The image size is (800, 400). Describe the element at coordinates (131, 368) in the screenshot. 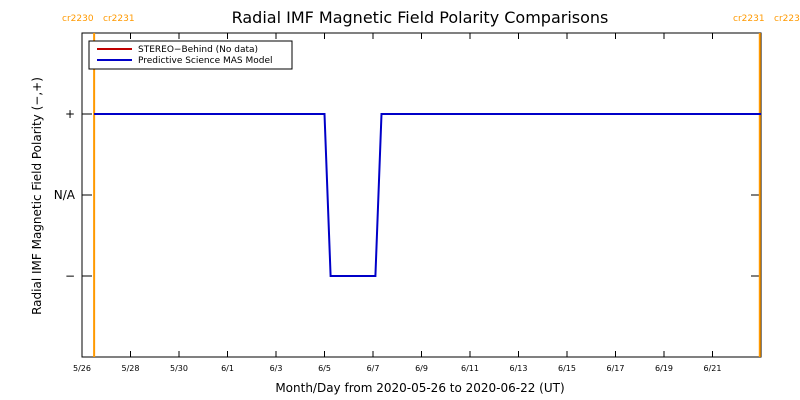

I see `x-tick-label: 5/28` at that location.